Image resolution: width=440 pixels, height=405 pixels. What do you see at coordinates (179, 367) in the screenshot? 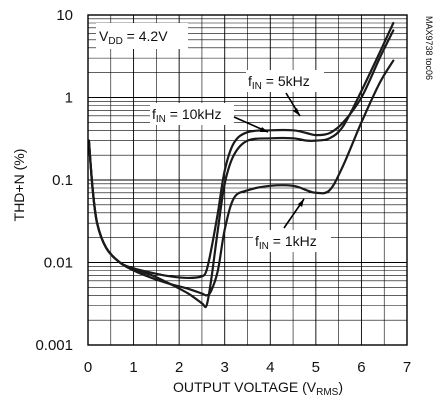
I see `x-tick-label: 2` at bounding box center [179, 367].